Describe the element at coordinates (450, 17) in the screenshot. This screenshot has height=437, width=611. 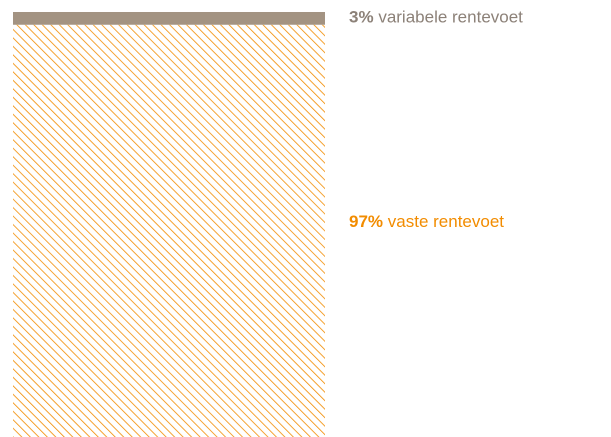
I see `legend-label: variabele rentevoet` at that location.